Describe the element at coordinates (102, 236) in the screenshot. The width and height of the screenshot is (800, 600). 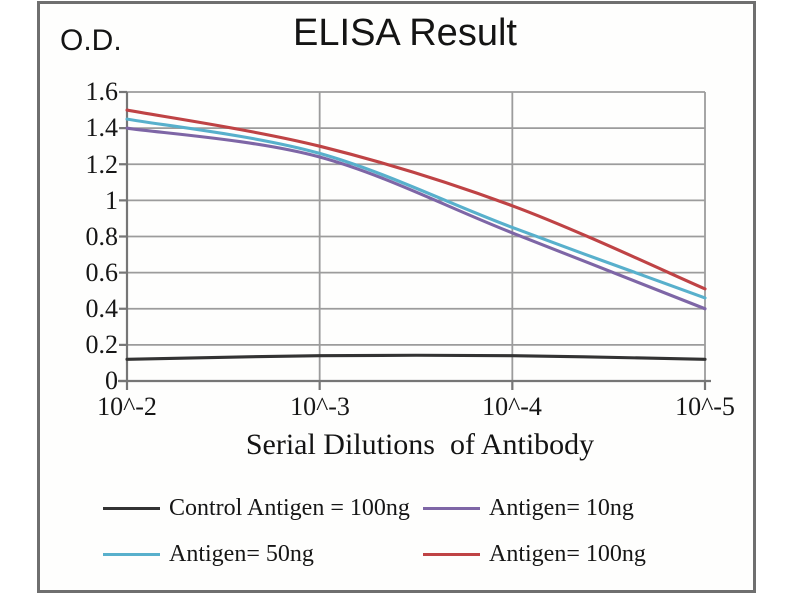
I see `y-tick-label: 0.8` at that location.